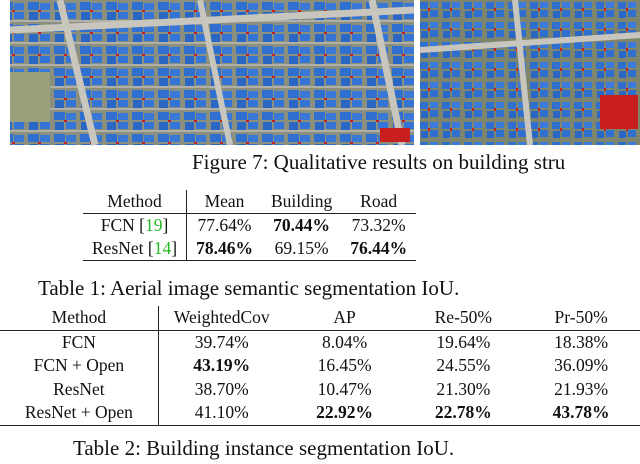 The image size is (640, 464). What do you see at coordinates (79, 342) in the screenshot?
I see `method-cell: FCN` at bounding box center [79, 342].